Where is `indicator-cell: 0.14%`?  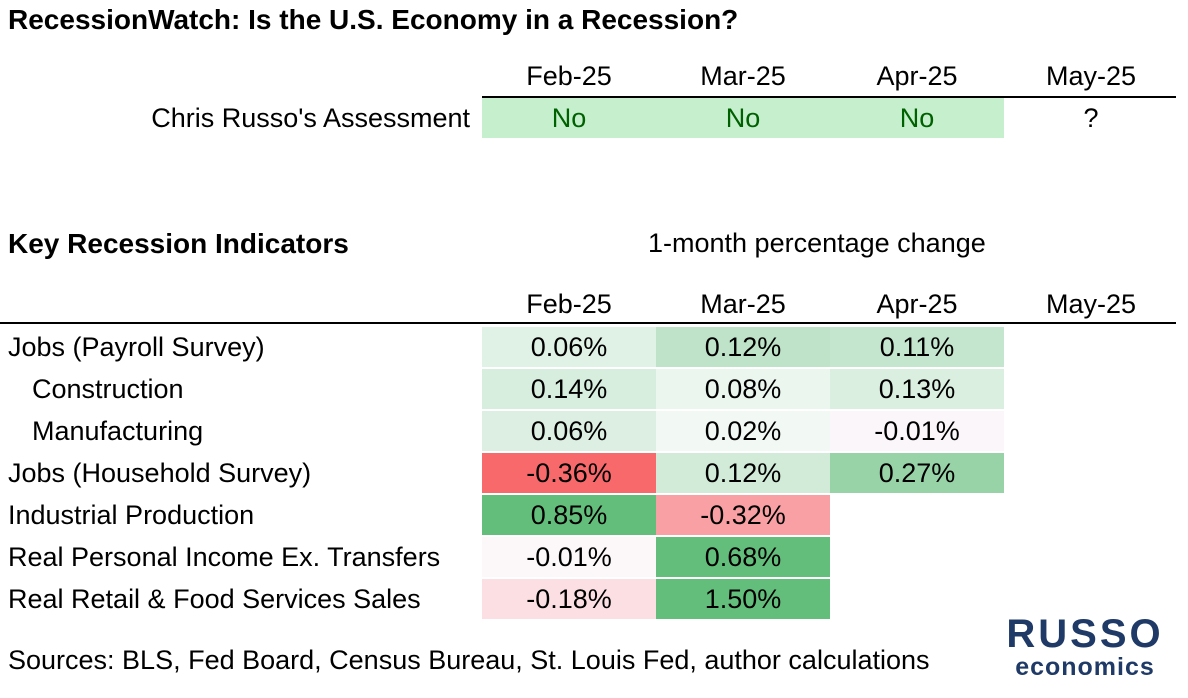
indicator-cell: 0.14% is located at coordinates (569, 389).